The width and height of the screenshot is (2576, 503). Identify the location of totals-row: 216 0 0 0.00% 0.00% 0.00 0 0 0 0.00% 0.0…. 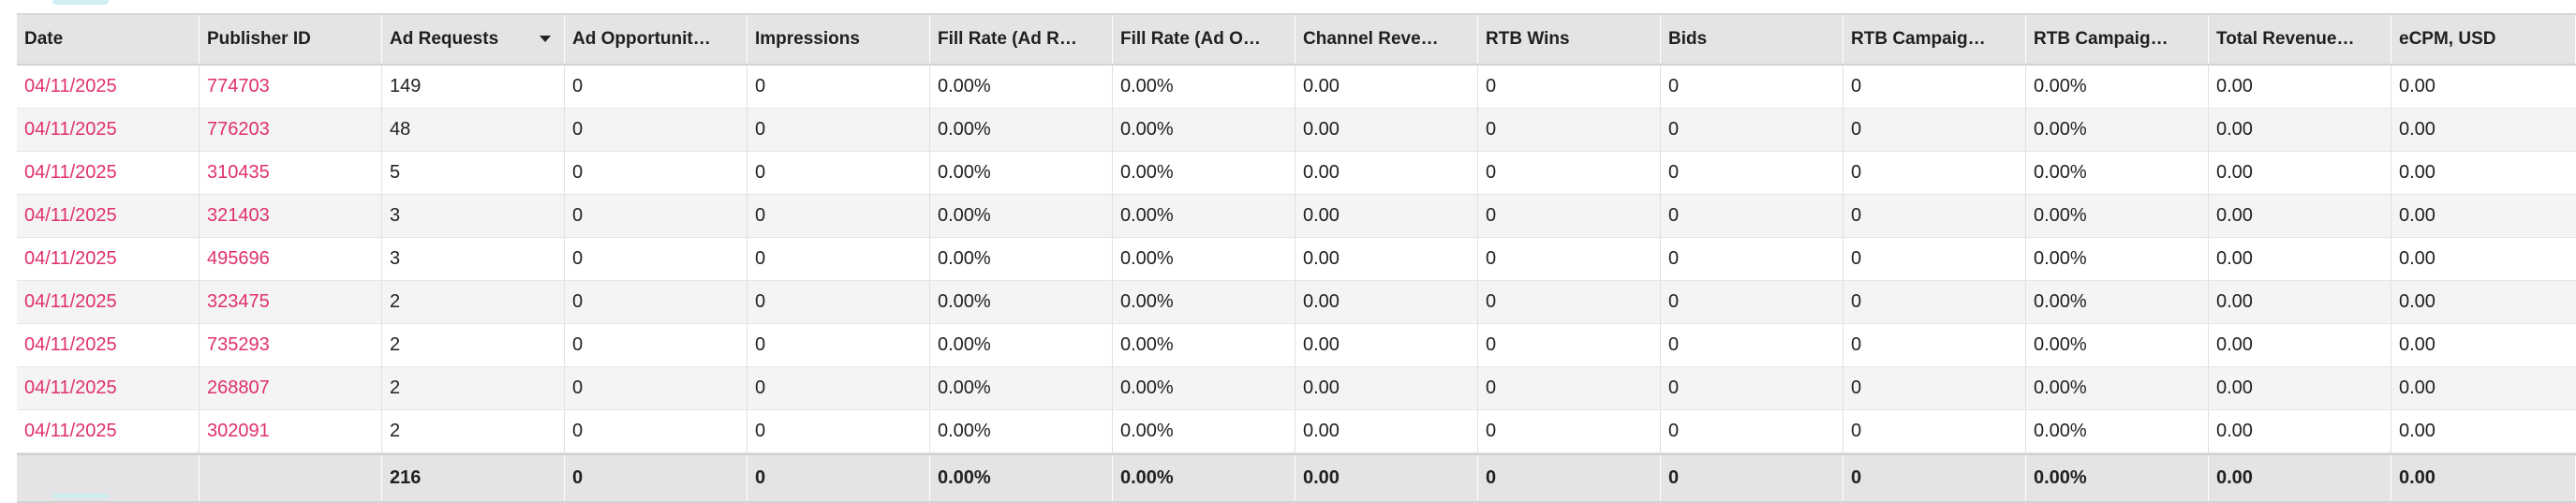
(1296, 478).